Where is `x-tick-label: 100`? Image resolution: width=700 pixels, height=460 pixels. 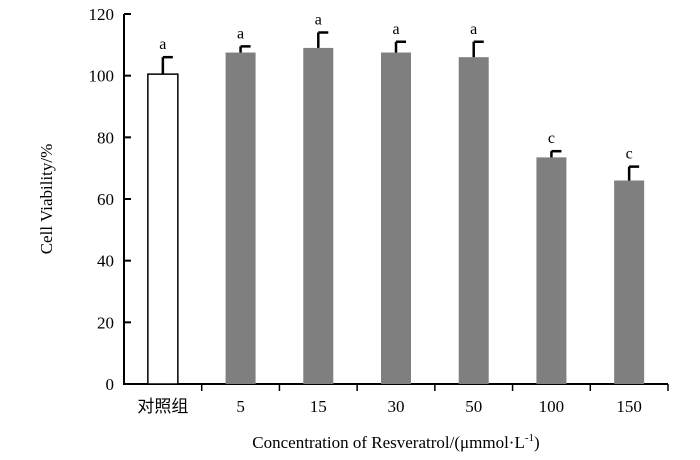
x-tick-label: 100 is located at coordinates (552, 406).